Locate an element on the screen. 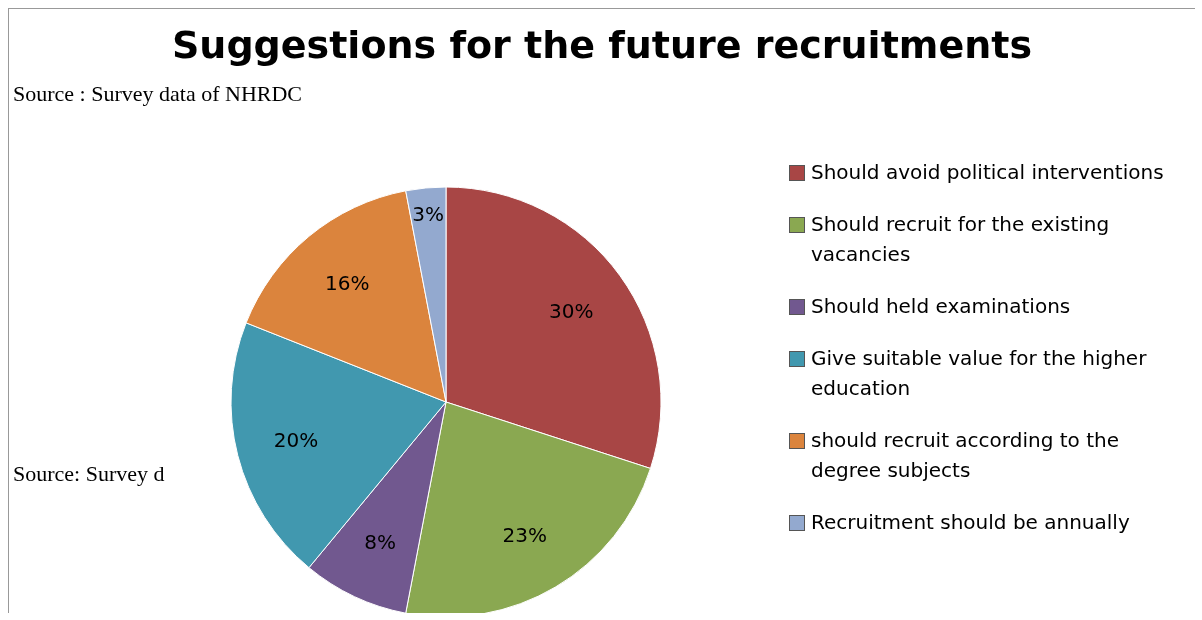 Image resolution: width=1202 pixels, height=620 pixels. legend-label: Recruitment should be annually is located at coordinates (971, 522).